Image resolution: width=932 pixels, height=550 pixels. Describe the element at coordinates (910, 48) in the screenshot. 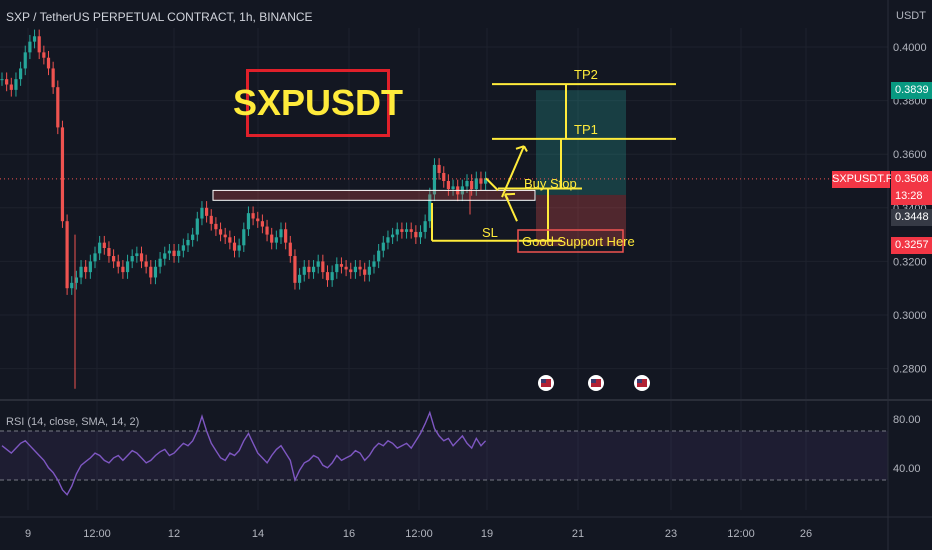

I see `y-tick-label: 0.4000` at that location.